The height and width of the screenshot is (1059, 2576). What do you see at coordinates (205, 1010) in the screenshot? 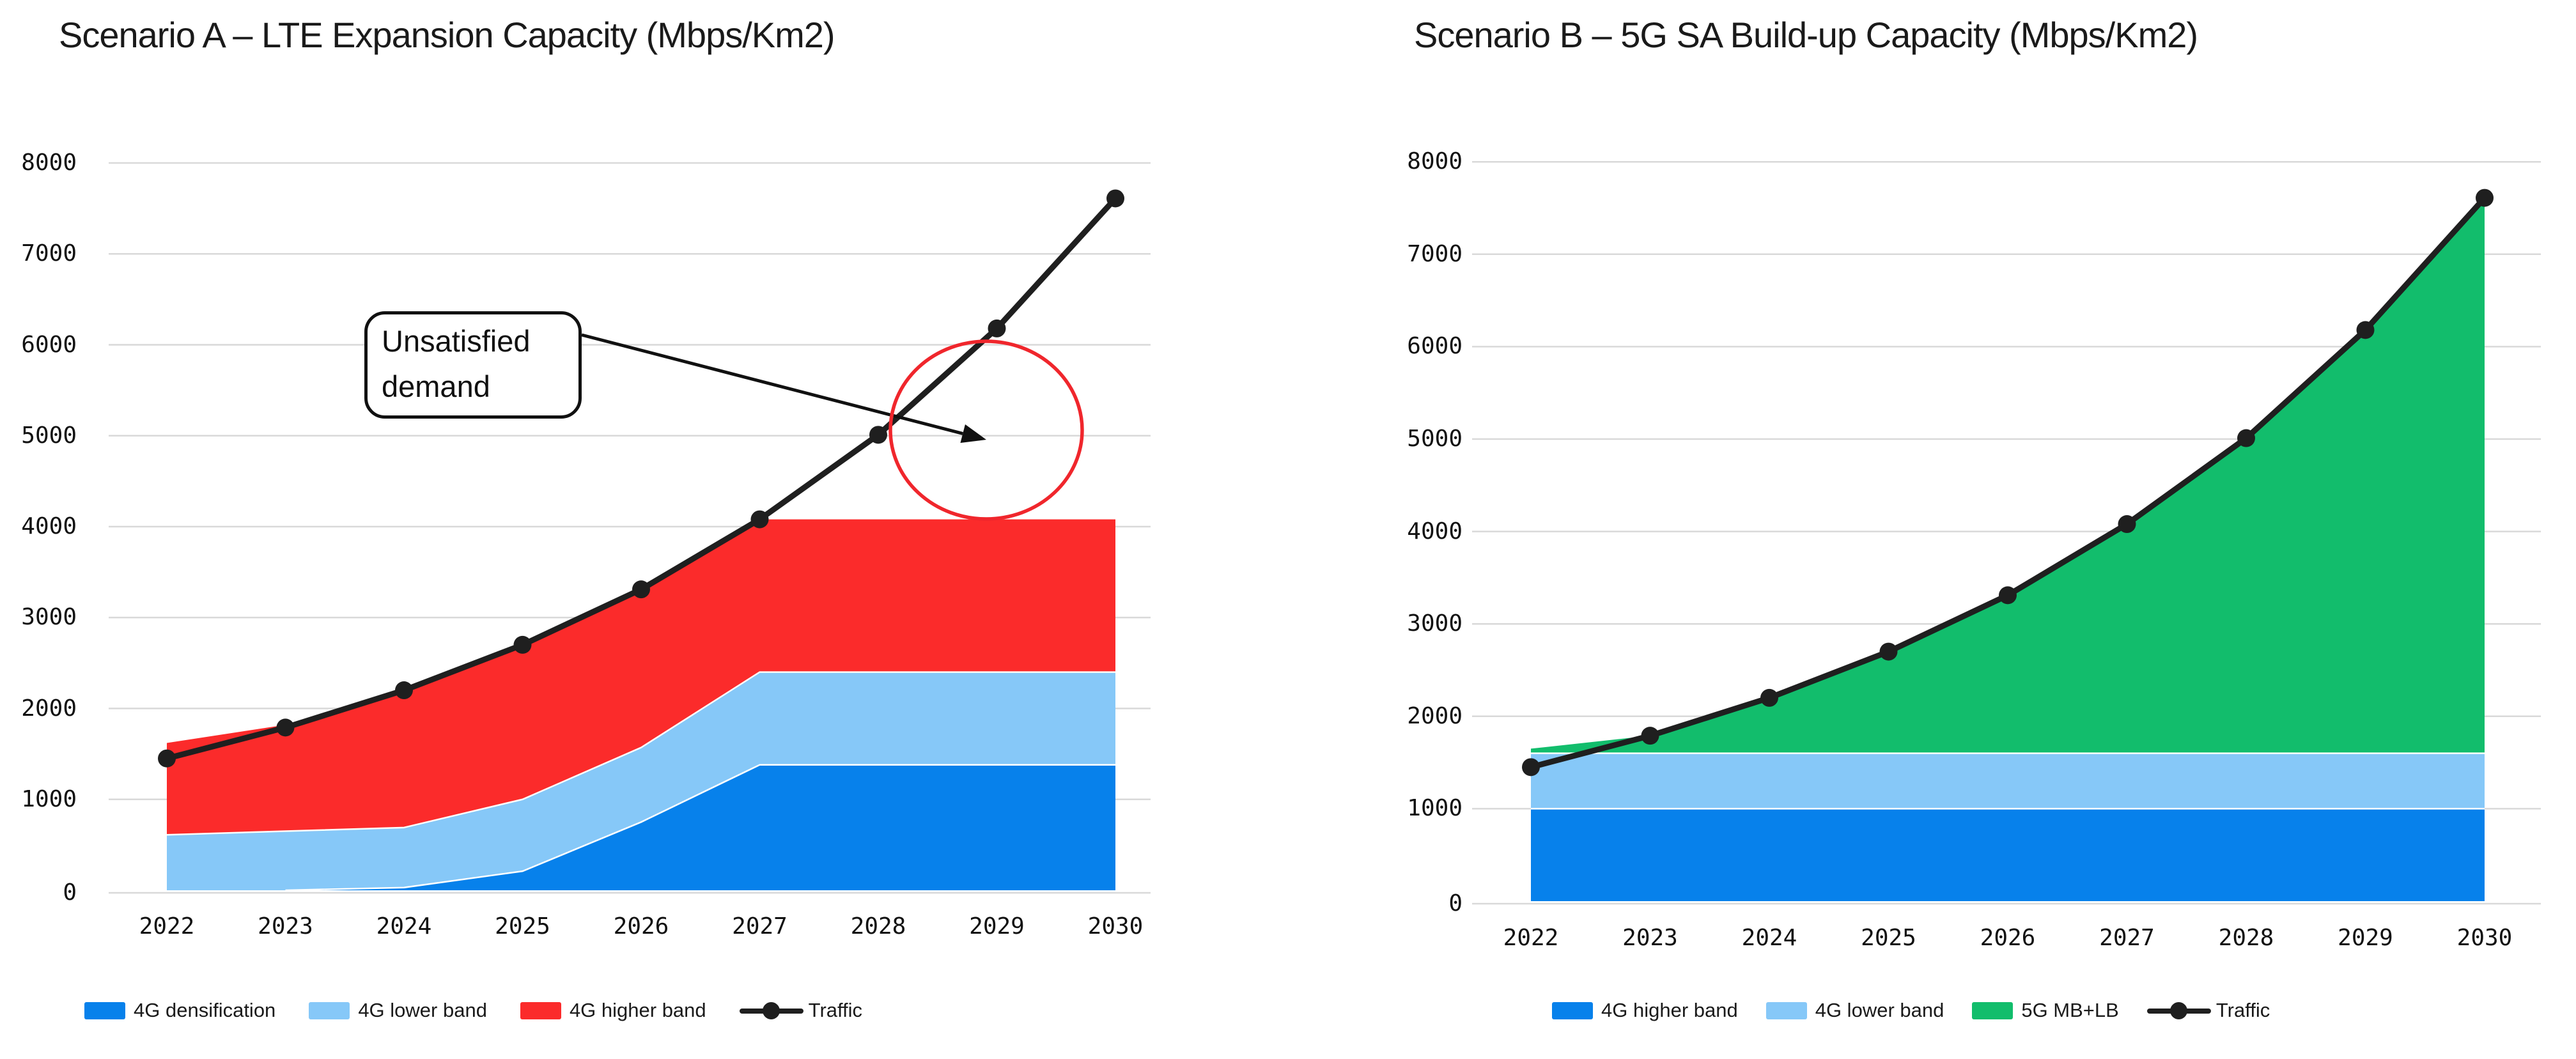
I see `legend-label: 4G densification` at bounding box center [205, 1010].